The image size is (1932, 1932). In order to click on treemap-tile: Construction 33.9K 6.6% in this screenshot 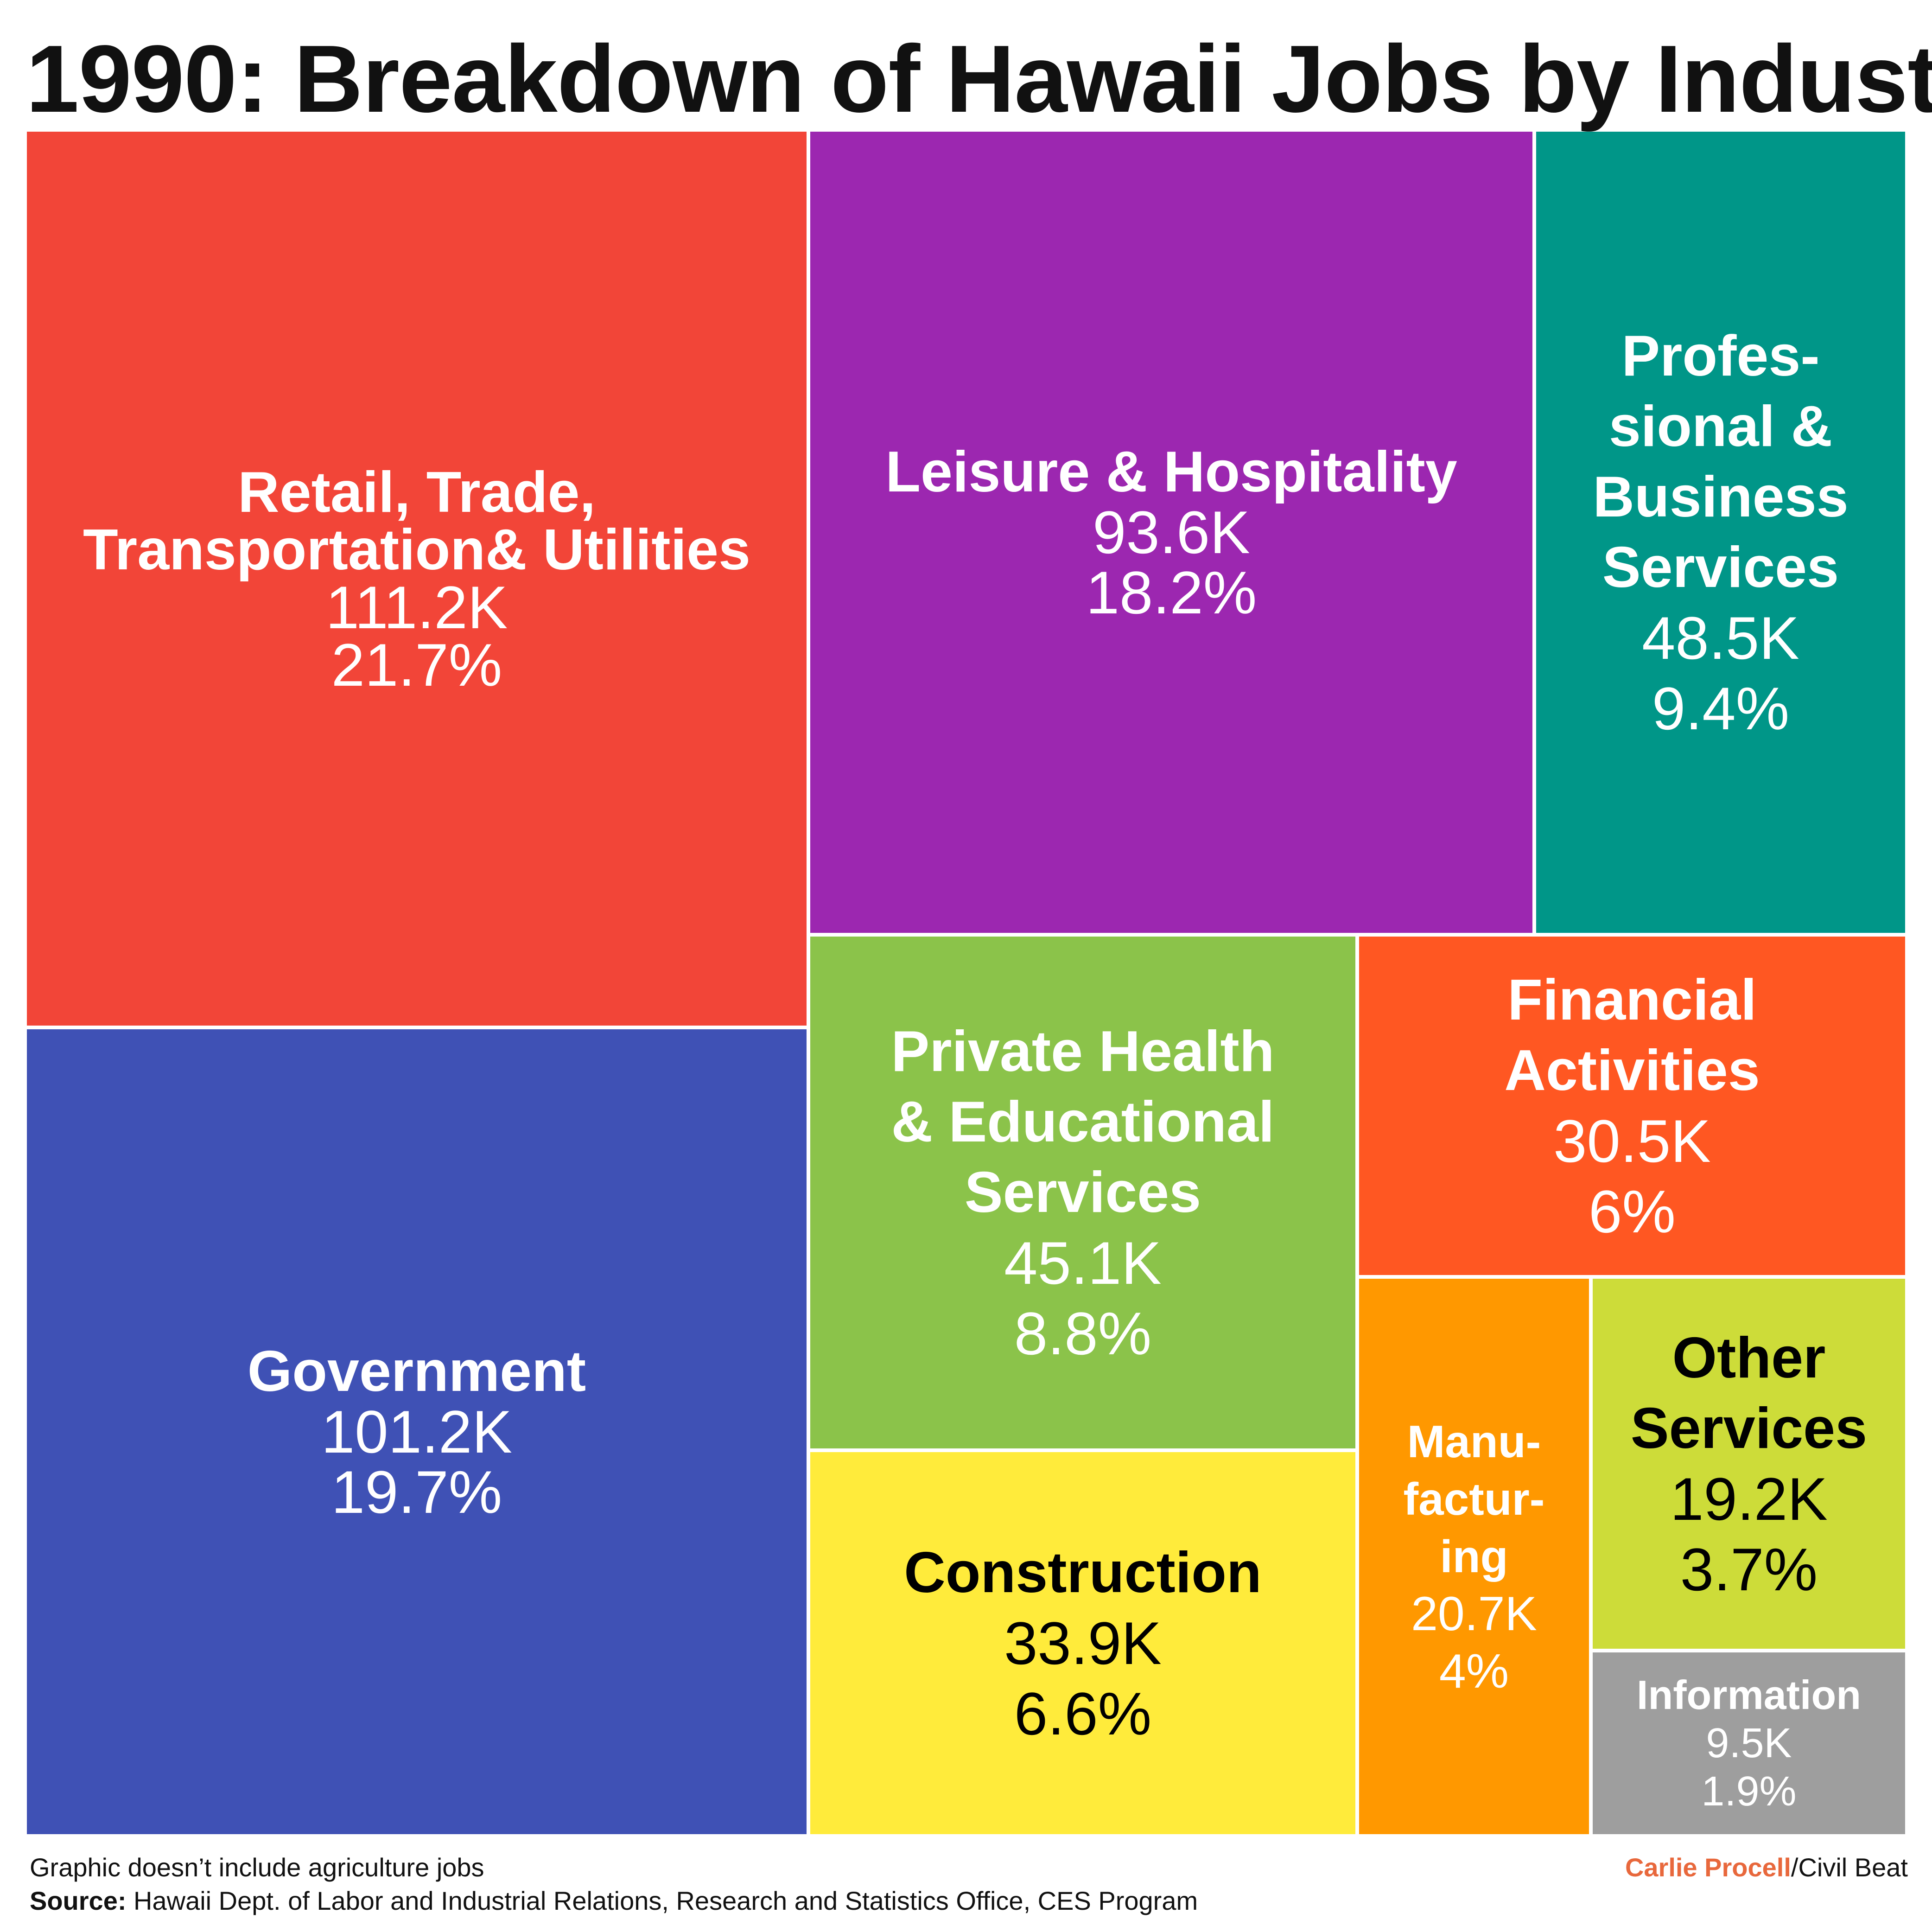, I will do `click(1082, 1643)`.